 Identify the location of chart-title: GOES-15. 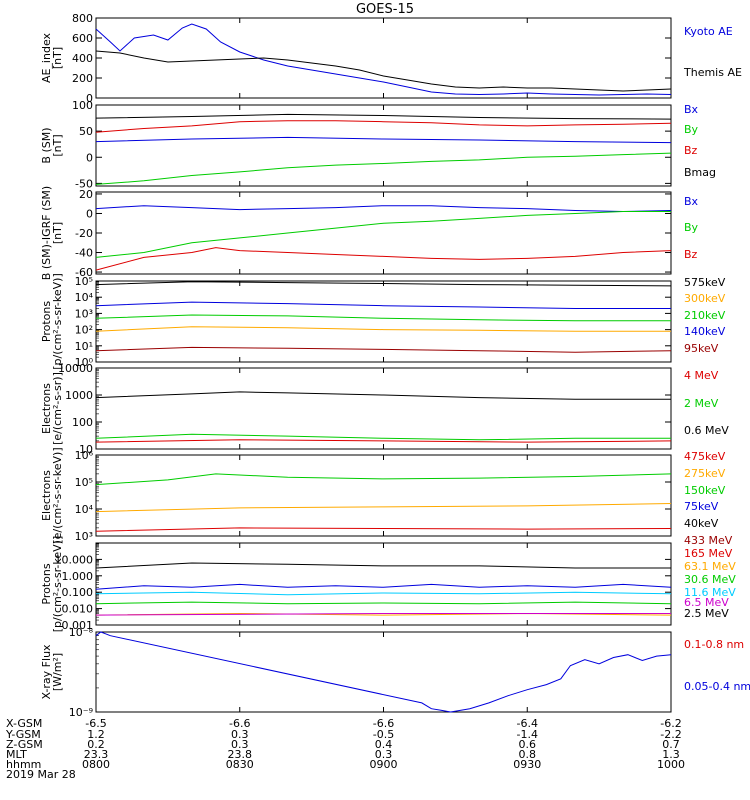
(385, 9).